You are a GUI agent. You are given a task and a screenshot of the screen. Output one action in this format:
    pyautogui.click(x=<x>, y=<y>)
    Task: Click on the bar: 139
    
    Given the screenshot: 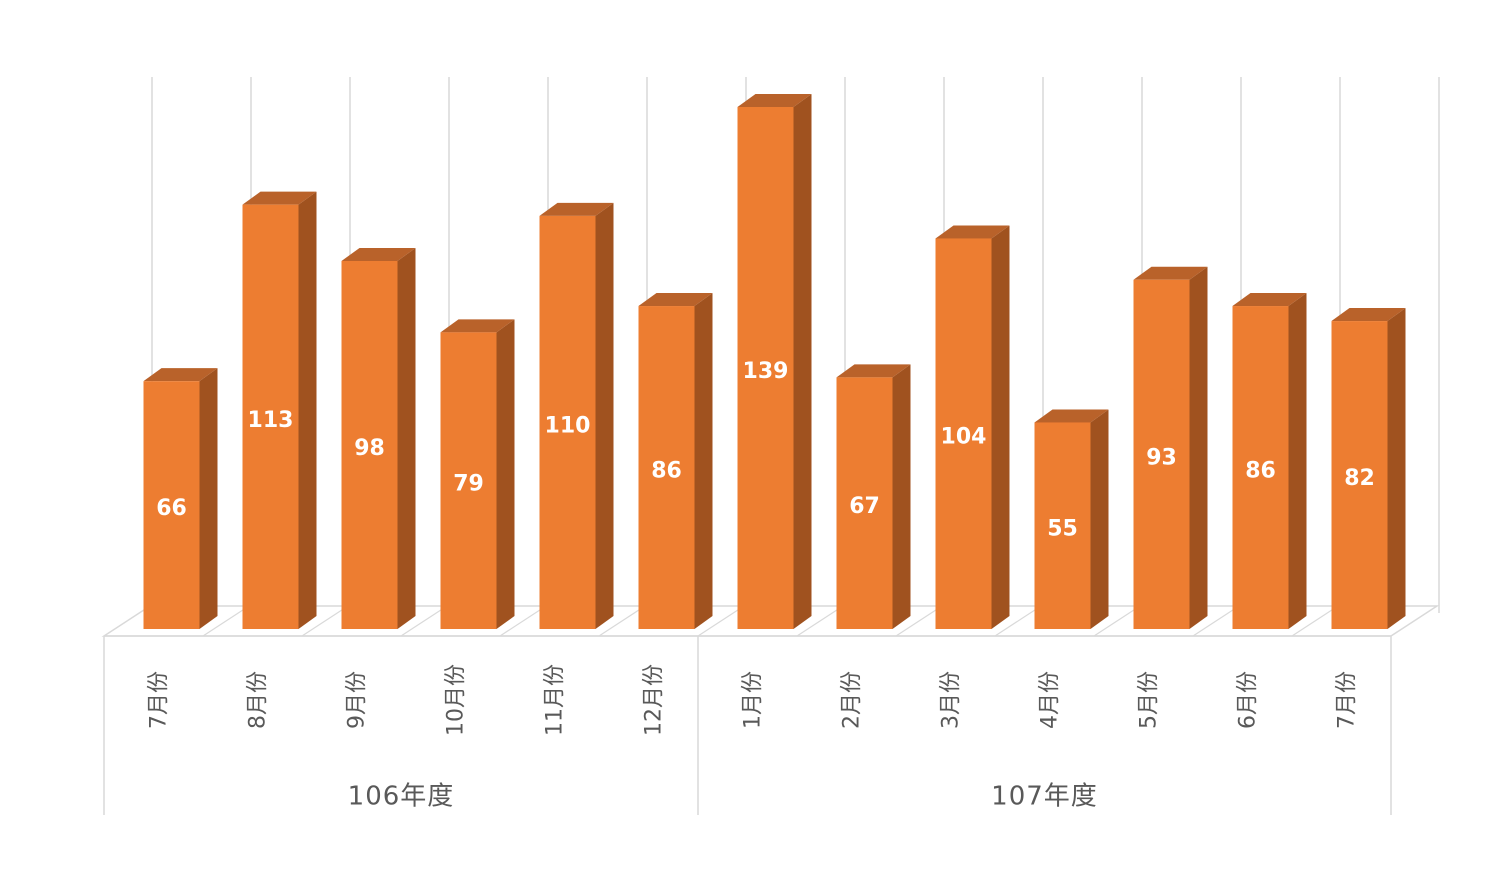 What is the action you would take?
    pyautogui.click(x=774, y=361)
    